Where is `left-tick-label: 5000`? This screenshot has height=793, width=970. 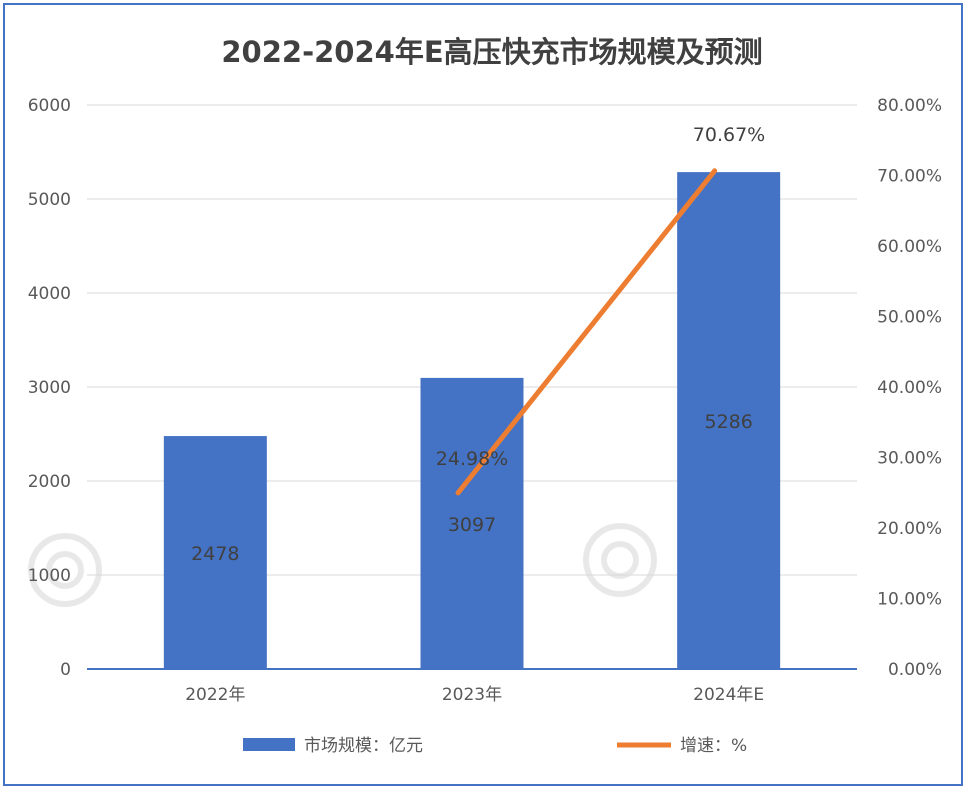 left-tick-label: 5000 is located at coordinates (49, 200).